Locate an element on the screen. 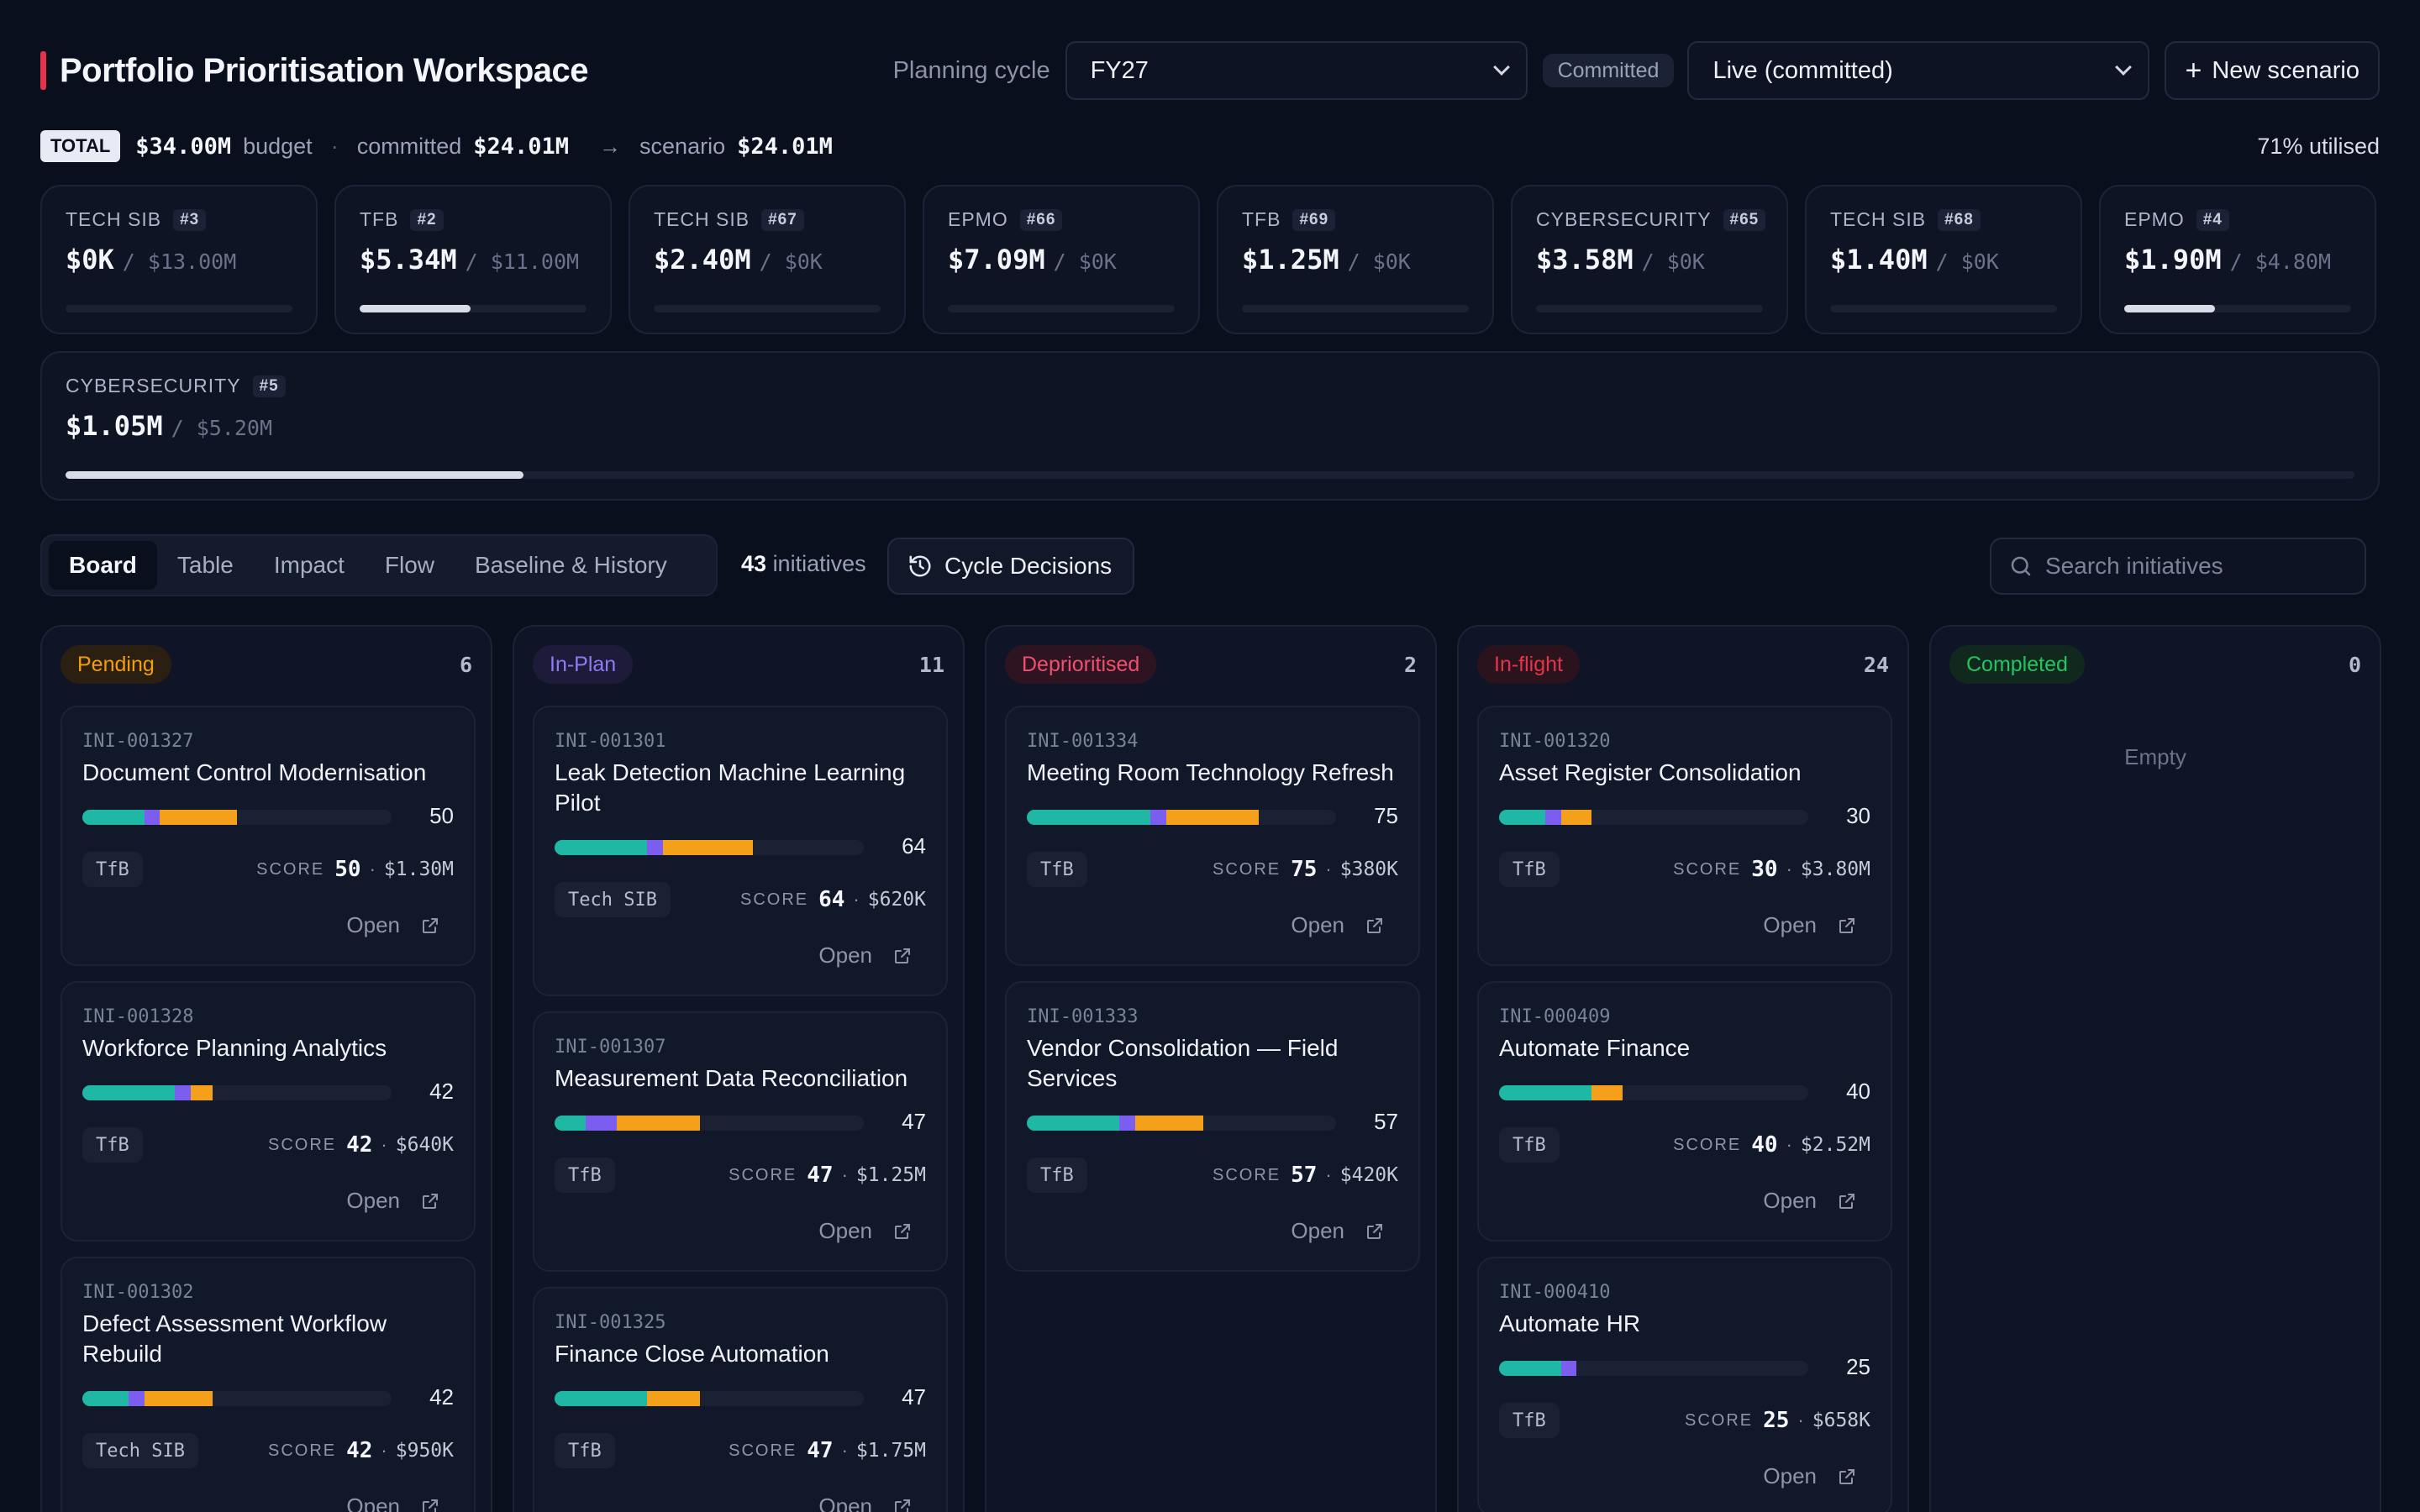 The width and height of the screenshot is (2420, 1512). tab-impact: Impact is located at coordinates (309, 565).